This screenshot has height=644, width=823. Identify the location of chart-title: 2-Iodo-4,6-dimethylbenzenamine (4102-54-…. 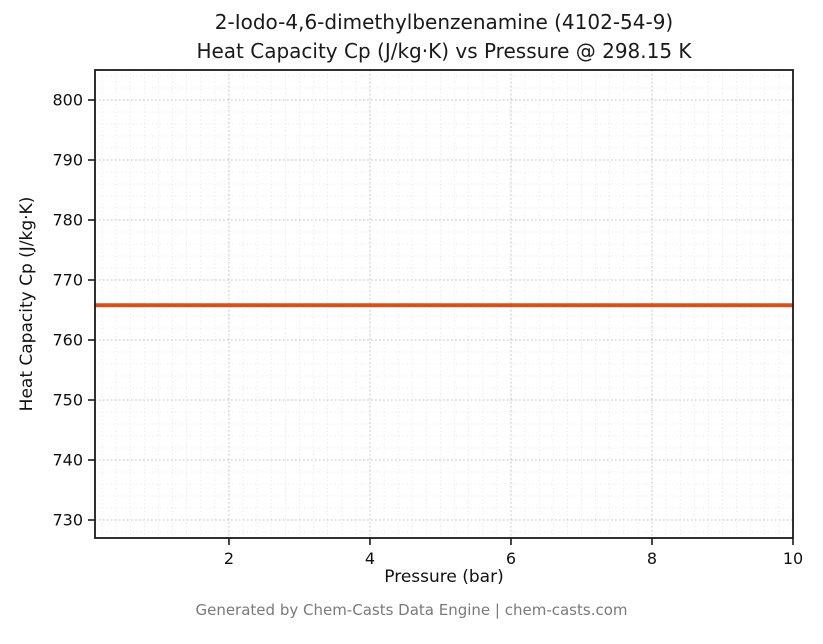
(444, 37).